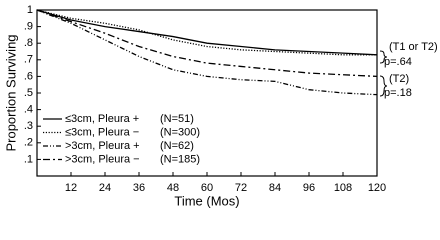  What do you see at coordinates (309, 188) in the screenshot?
I see `x-tick-label: 96` at bounding box center [309, 188].